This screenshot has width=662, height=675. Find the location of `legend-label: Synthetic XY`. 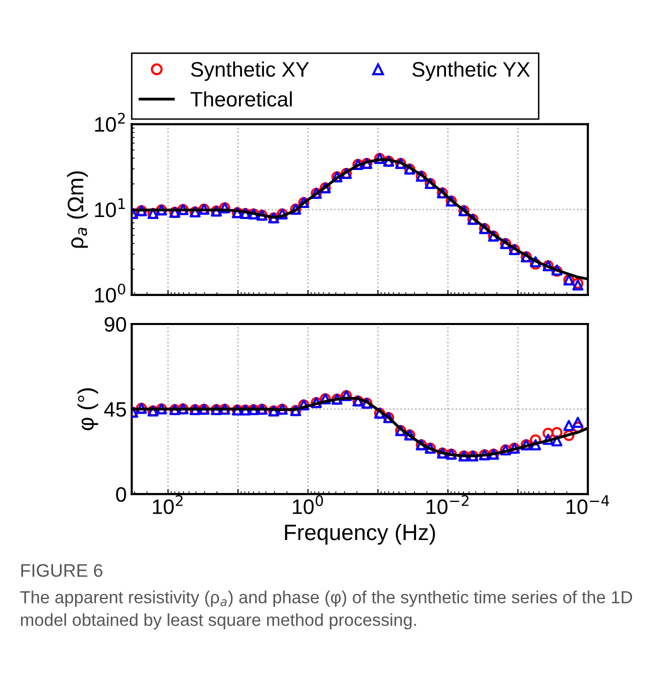

legend-label: Synthetic XY is located at coordinates (250, 71).